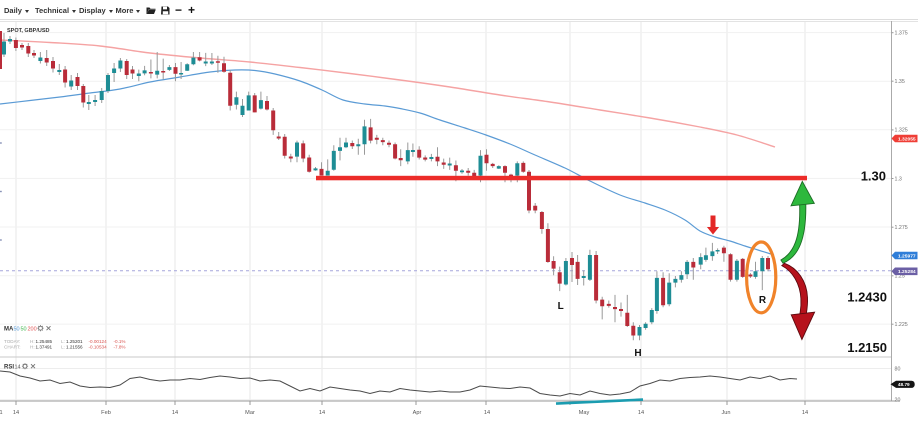  Describe the element at coordinates (725, 413) in the screenshot. I see `svg-text: Jun` at that location.